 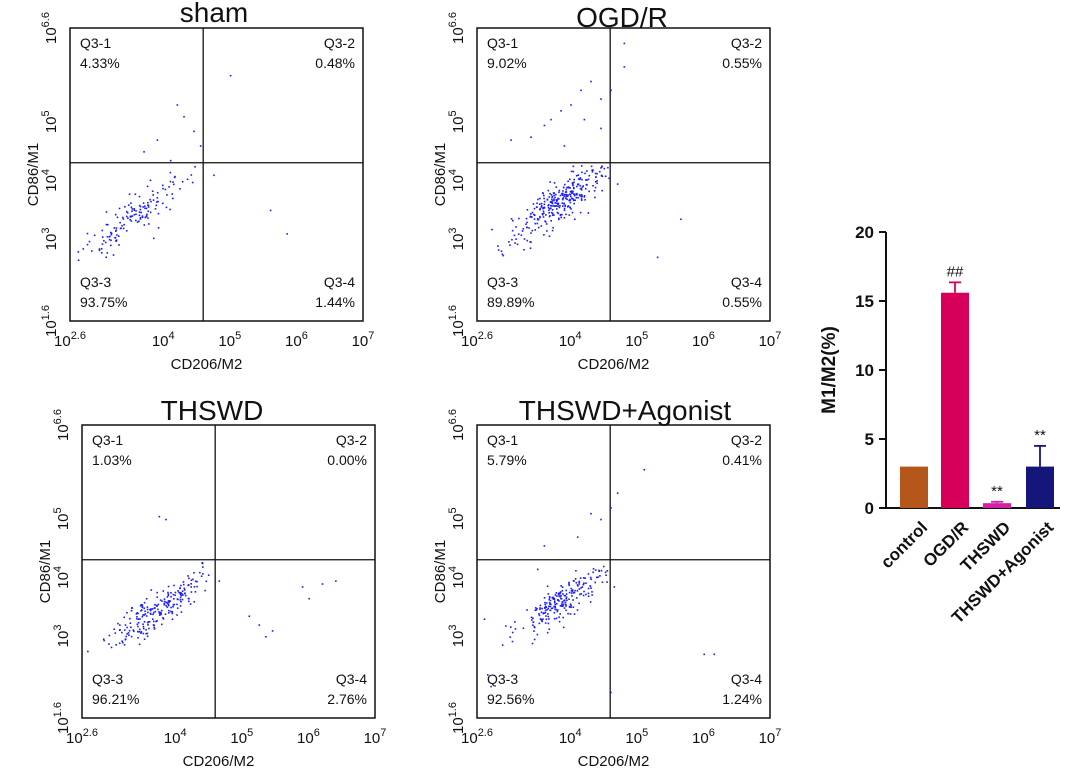 I want to click on y-tick-label: 10, so click(x=864, y=370).